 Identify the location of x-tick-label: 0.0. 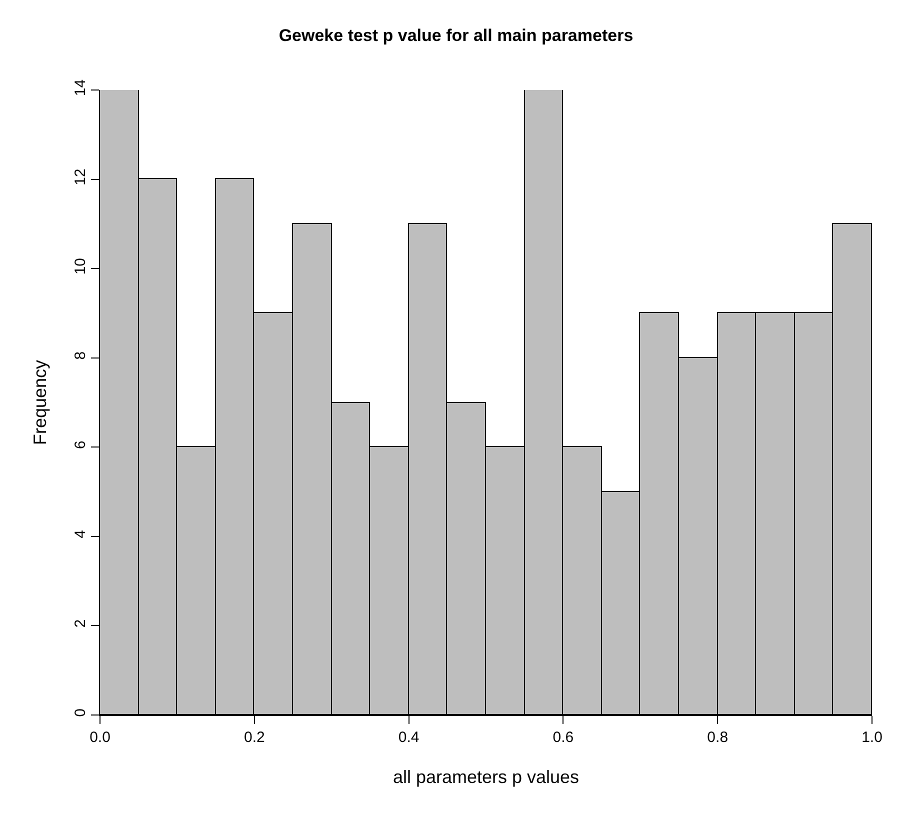
(100, 737).